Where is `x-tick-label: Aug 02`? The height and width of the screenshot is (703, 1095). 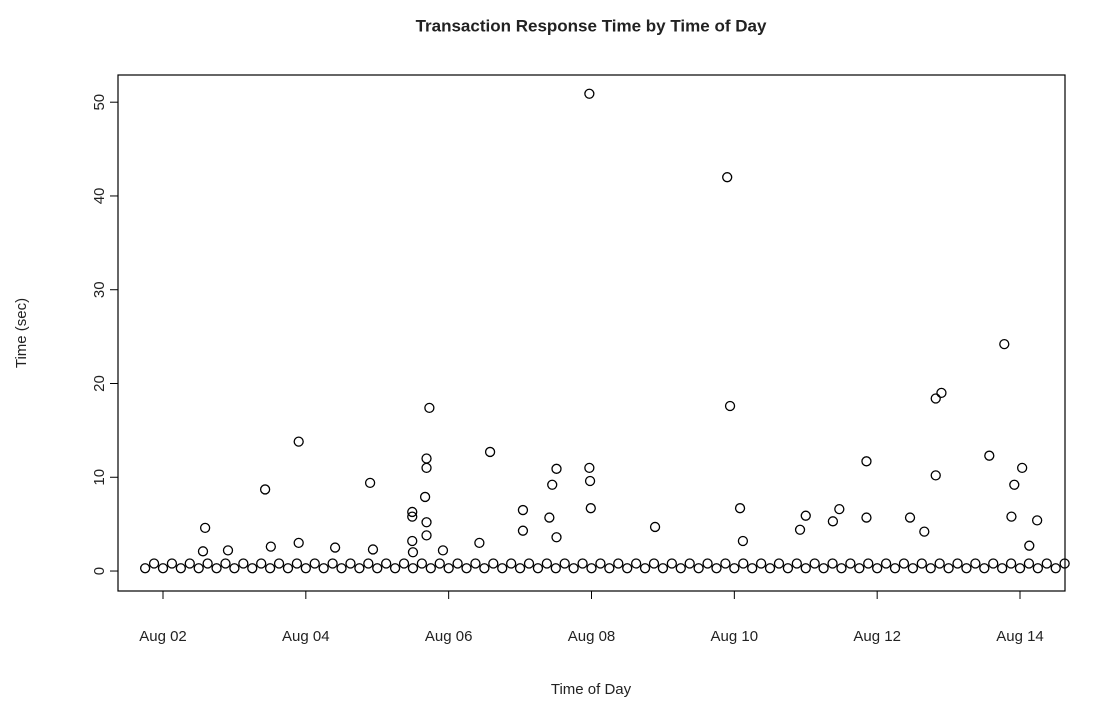 x-tick-label: Aug 02 is located at coordinates (163, 636).